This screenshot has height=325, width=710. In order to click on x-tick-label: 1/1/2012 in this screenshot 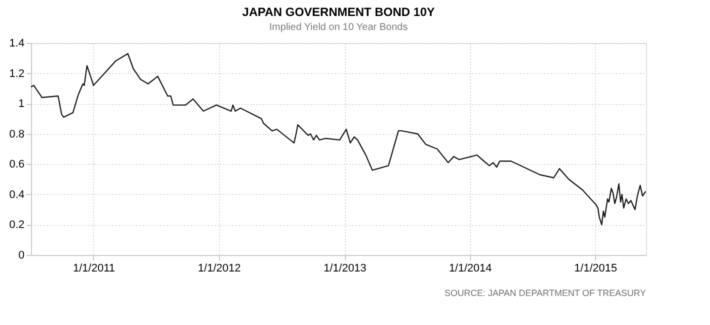, I will do `click(219, 268)`.